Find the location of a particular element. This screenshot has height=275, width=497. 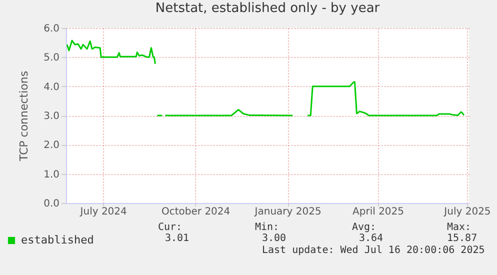

y-axis-title: TCP connections is located at coordinates (24, 116).